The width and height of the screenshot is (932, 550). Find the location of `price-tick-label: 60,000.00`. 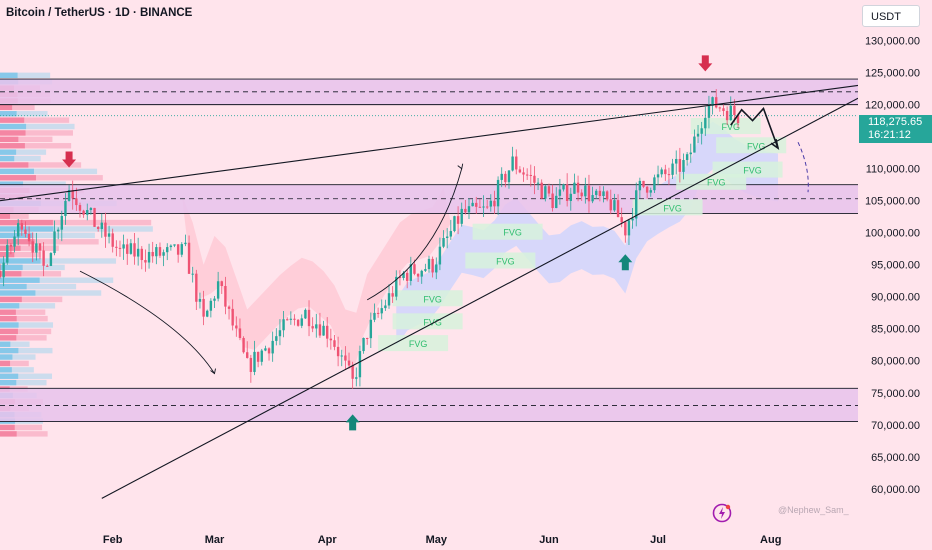

price-tick-label: 60,000.00 is located at coordinates (895, 490).